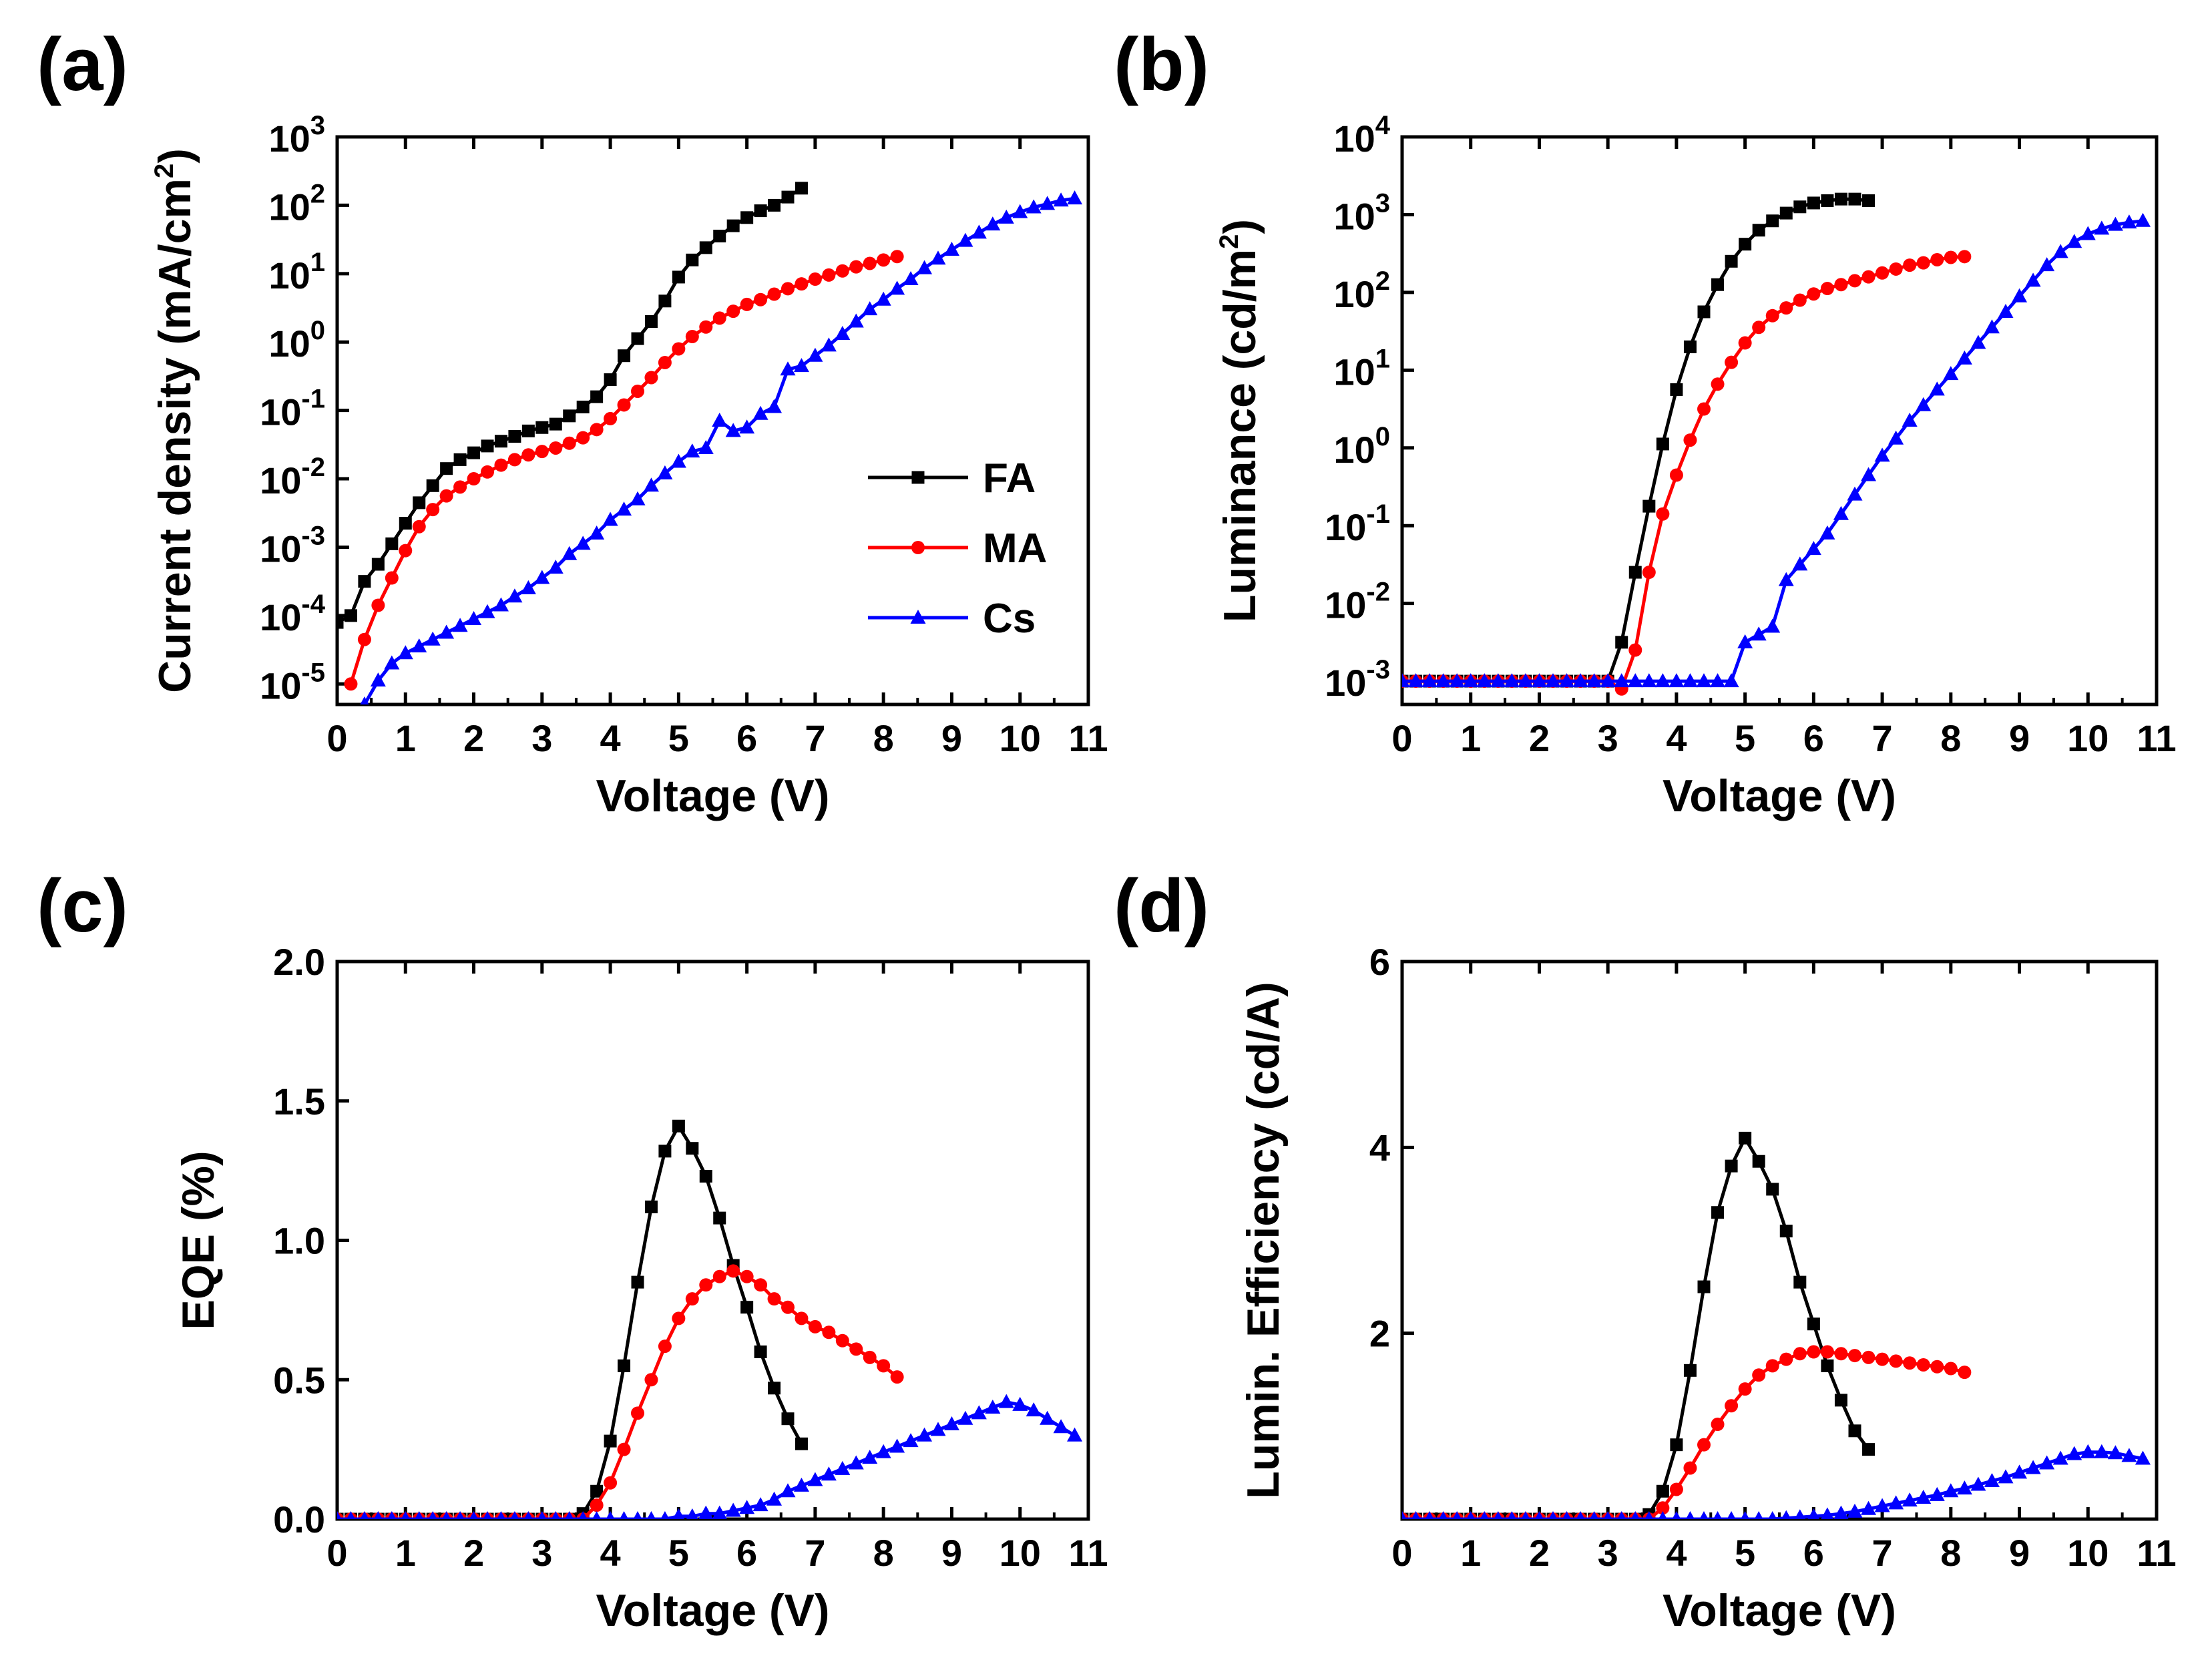  I want to click on y-axis-title: Current density (mA/cm2), so click(175, 421).